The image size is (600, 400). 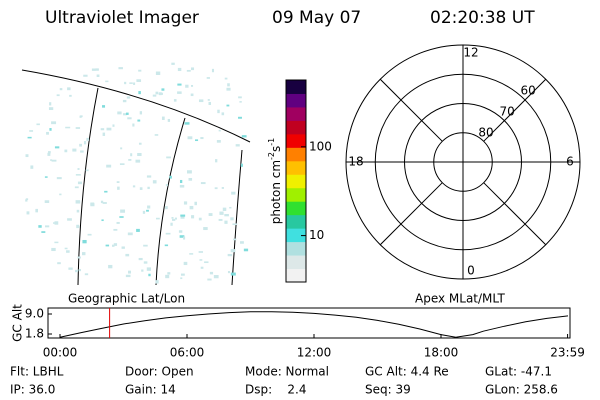 I want to click on plot-frame, so click(x=309, y=323).